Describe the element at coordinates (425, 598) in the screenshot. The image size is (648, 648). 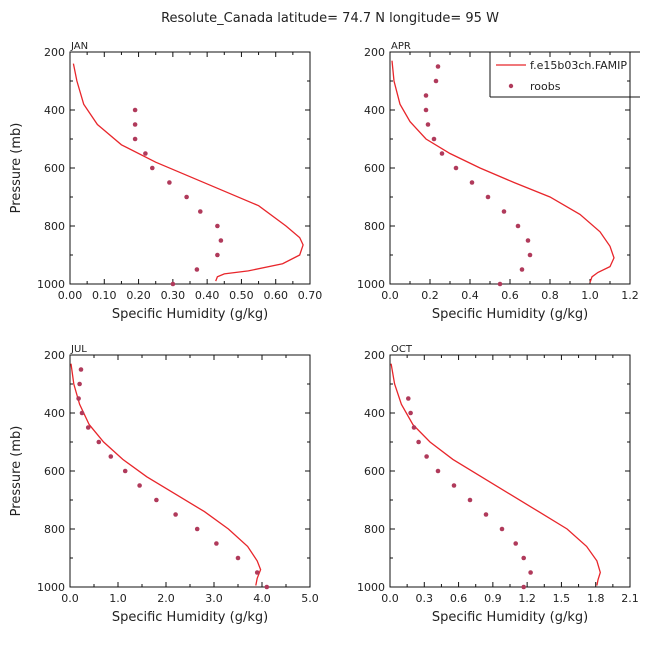
I see `x-tick-label: 0.3` at that location.